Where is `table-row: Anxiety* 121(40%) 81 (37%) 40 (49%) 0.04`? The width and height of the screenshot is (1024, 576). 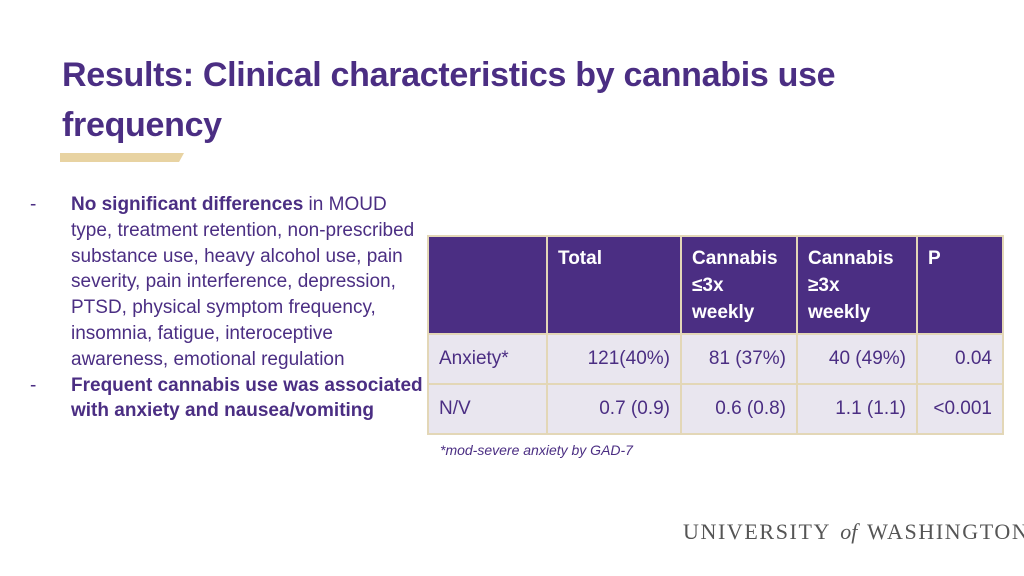
table-row: Anxiety* 121(40%) 81 (37%) 40 (49%) 0.04 is located at coordinates (715, 359).